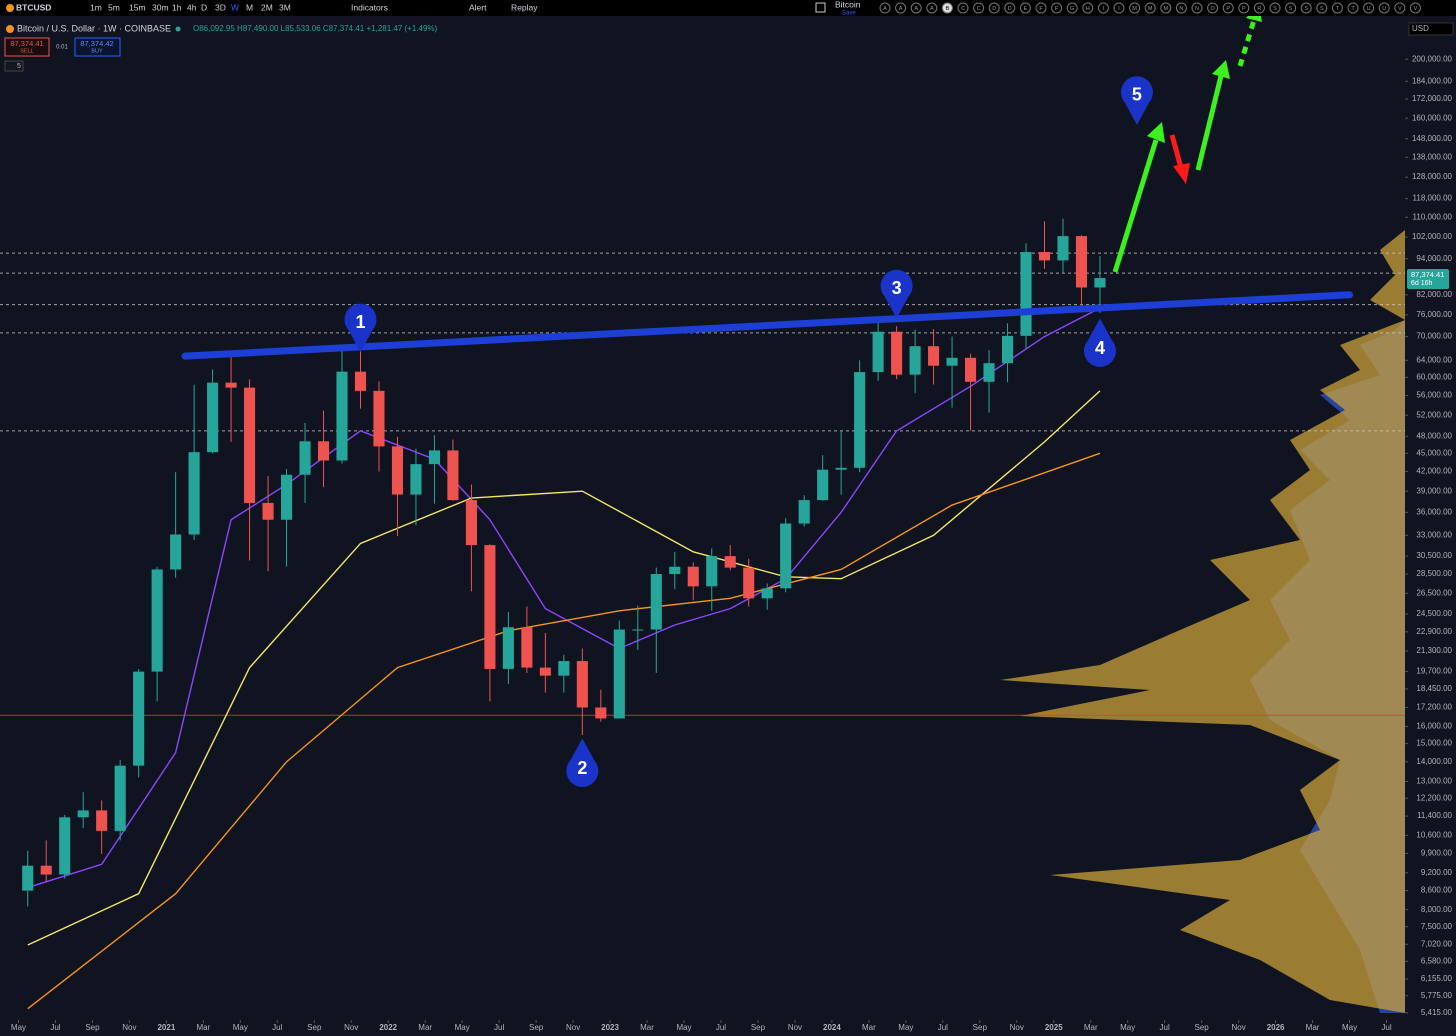 The height and width of the screenshot is (1036, 1456). What do you see at coordinates (204, 7) in the screenshot?
I see `interval-button: D` at bounding box center [204, 7].